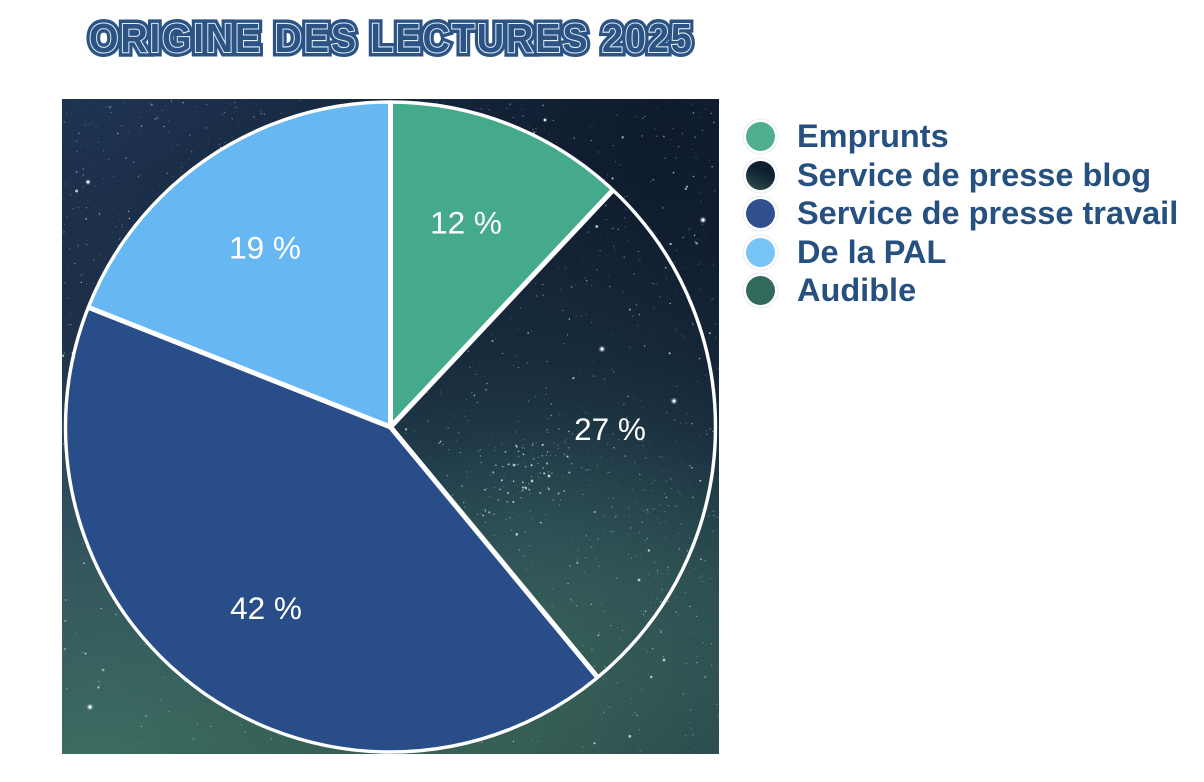  Describe the element at coordinates (266, 608) in the screenshot. I see `svg-text: 42 %` at that location.